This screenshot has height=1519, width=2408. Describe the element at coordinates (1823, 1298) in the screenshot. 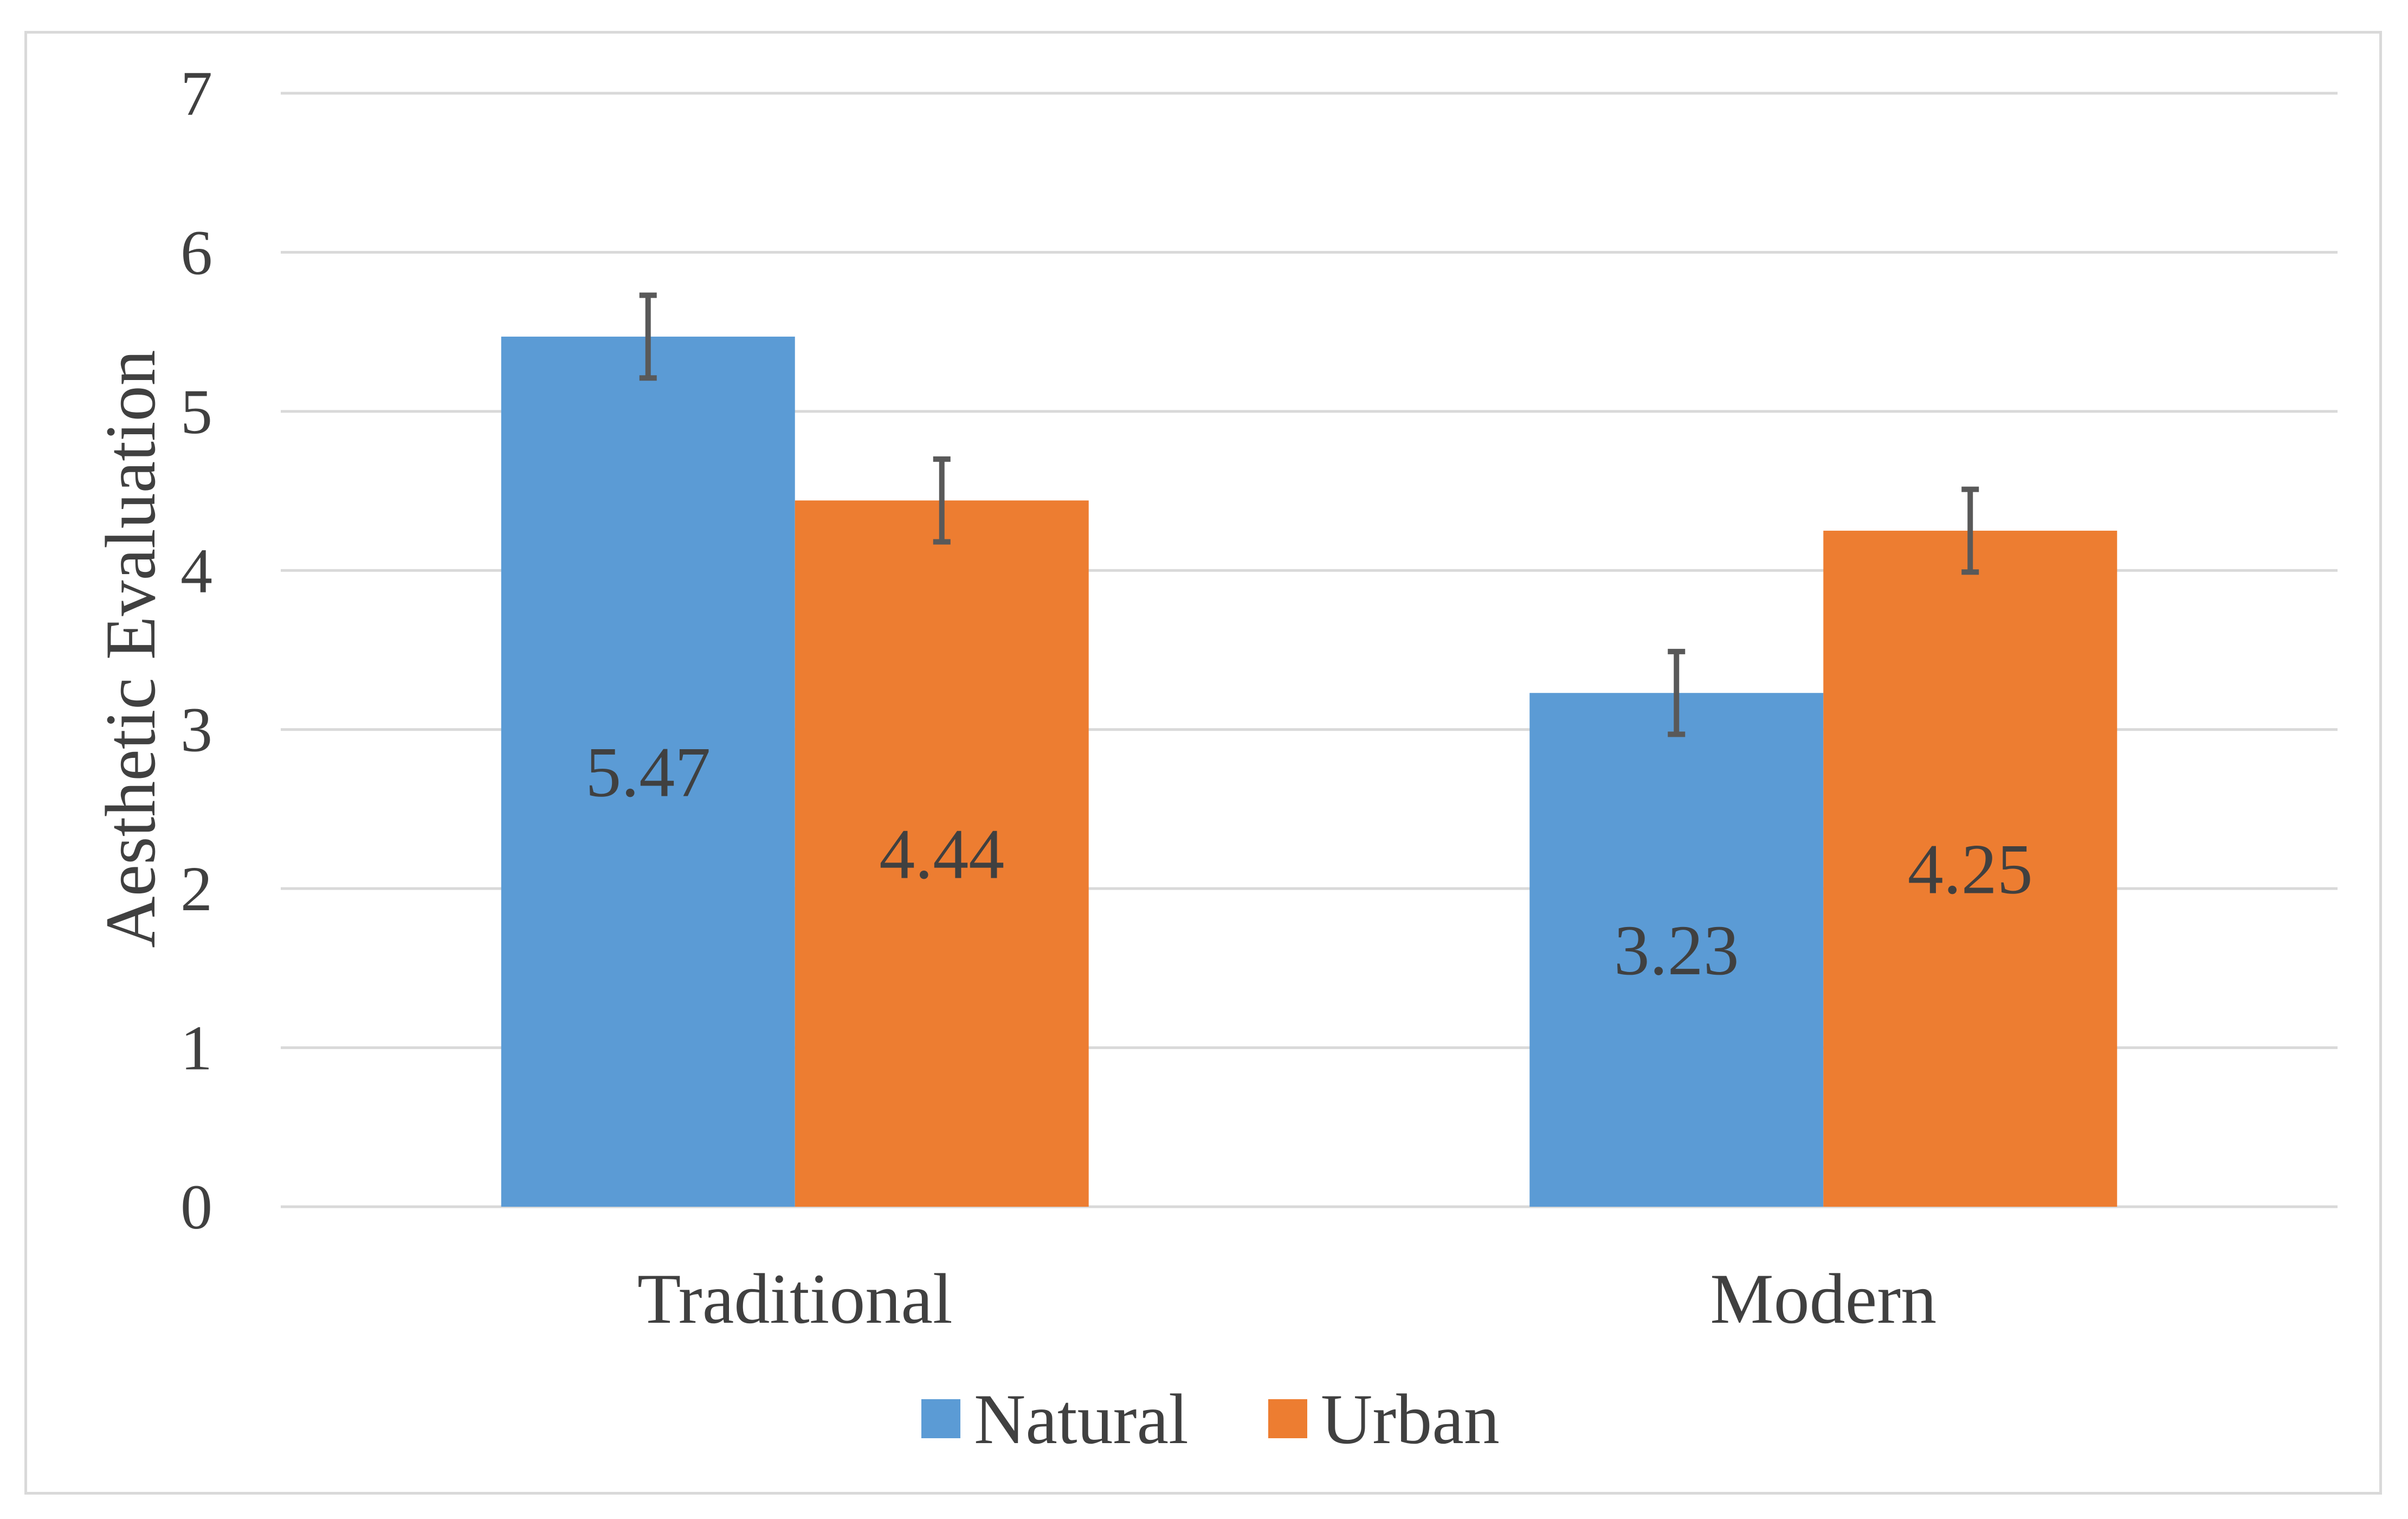

I see `category-label-modern: Modern` at that location.